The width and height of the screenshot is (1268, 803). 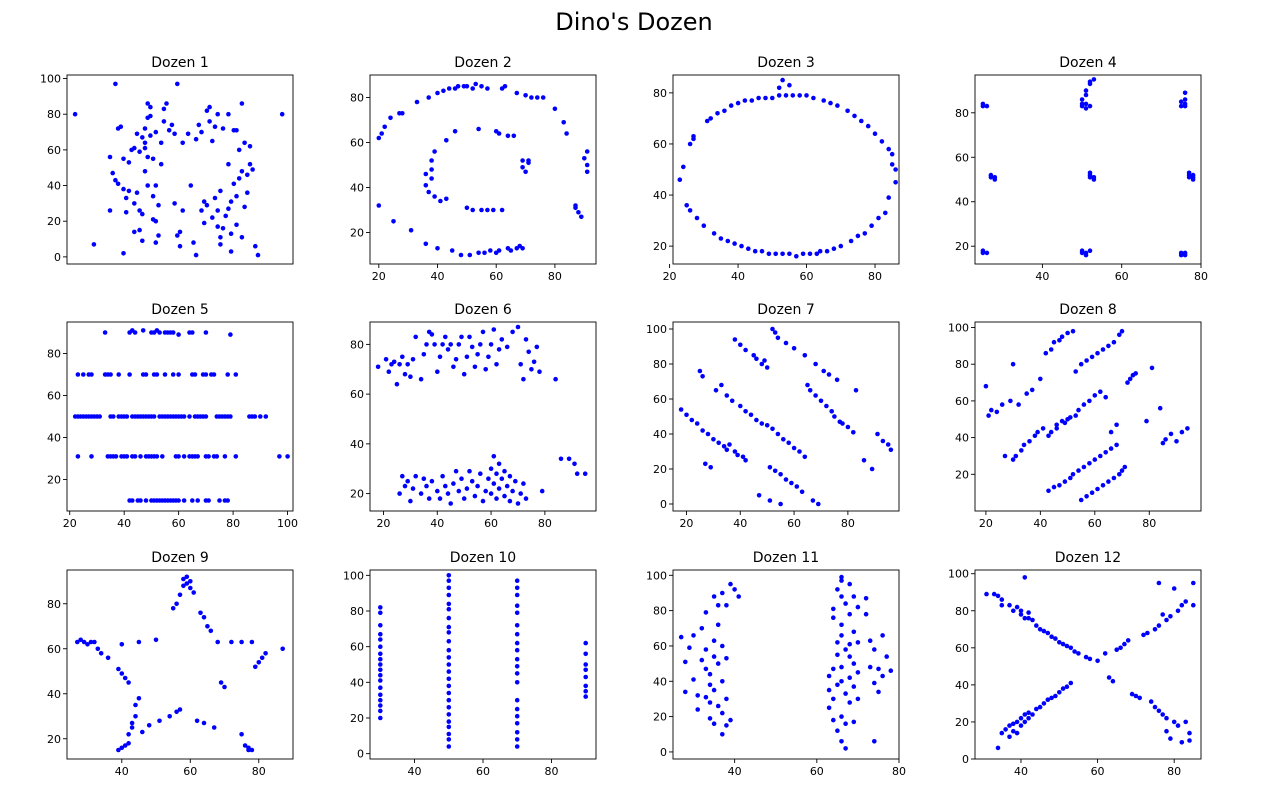 I want to click on scatter-panel: Dozen 2 20 40 60 80 20 40 60 80, so click(x=473, y=169).